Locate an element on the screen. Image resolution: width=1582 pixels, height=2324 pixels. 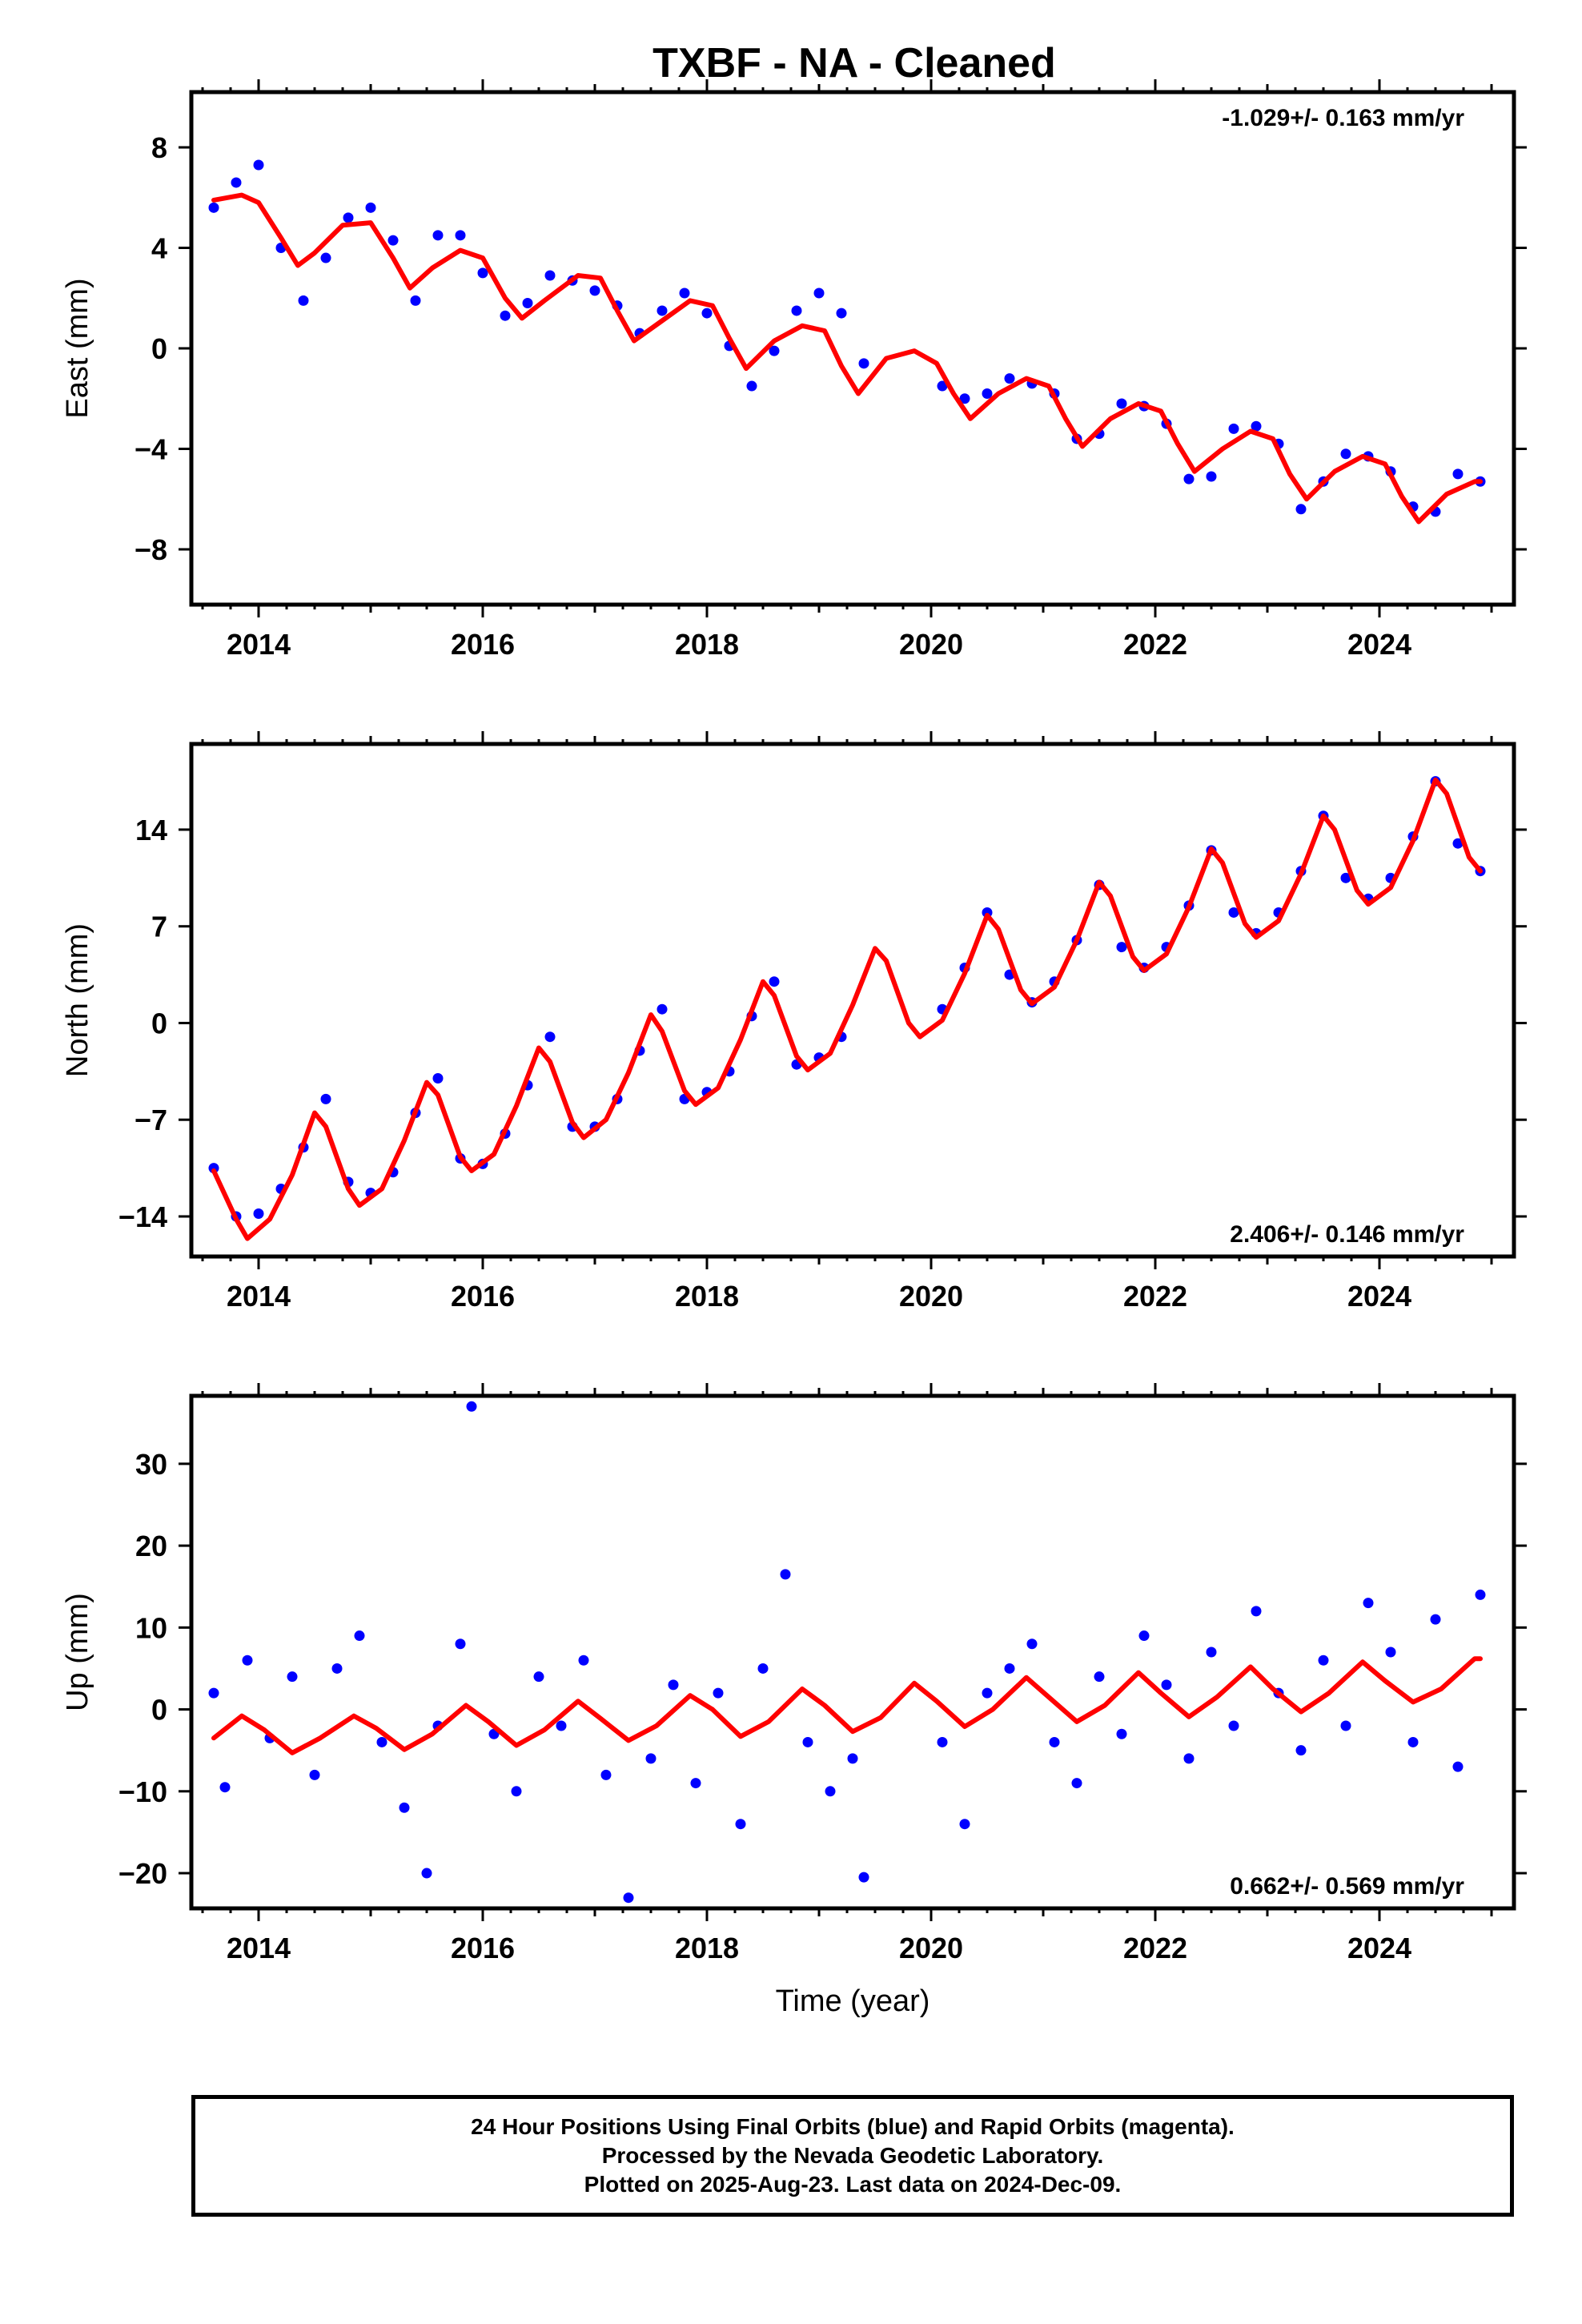
east-xtick-label: 2022 is located at coordinates (1155, 644).